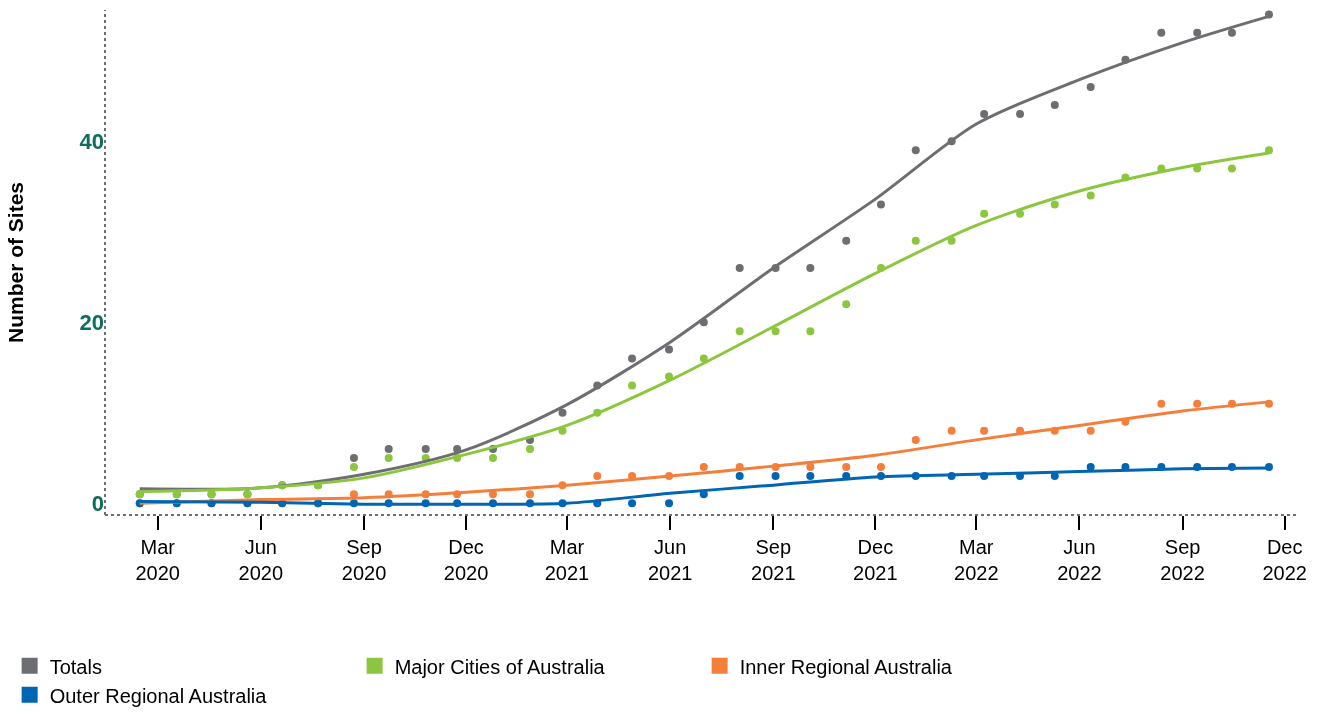 The height and width of the screenshot is (724, 1318). I want to click on x-tick-label: Dec 2021, so click(875, 560).